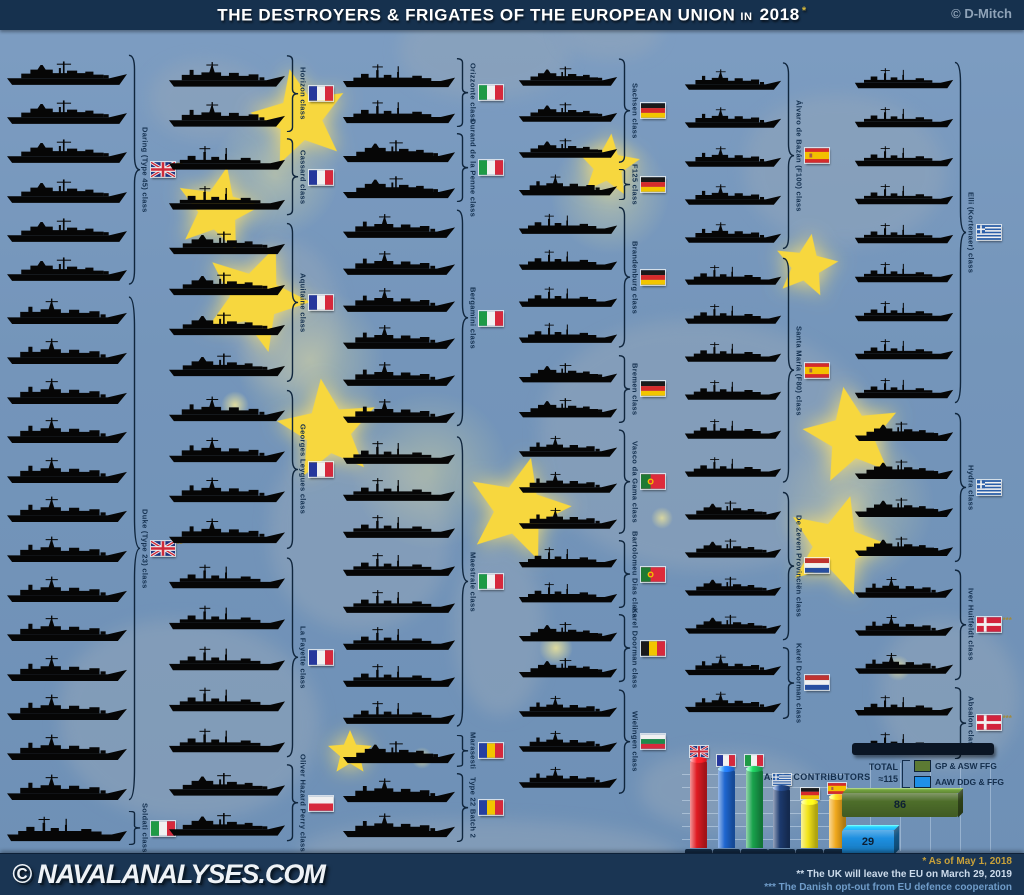  Describe the element at coordinates (922, 782) in the screenshot. I see `legend-swatch` at that location.